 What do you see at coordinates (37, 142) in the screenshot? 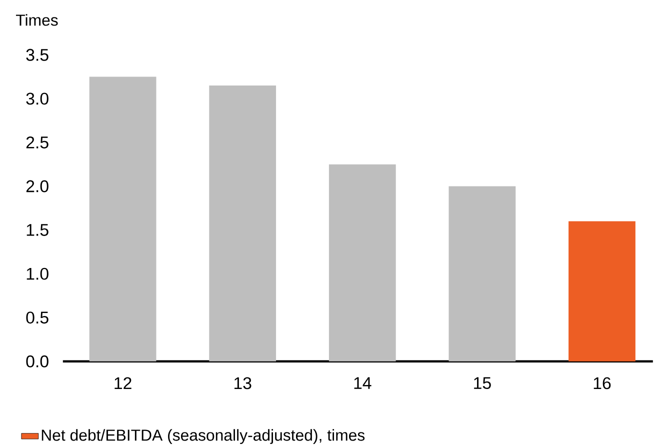
I see `y-tick-label: 2.5` at bounding box center [37, 142].